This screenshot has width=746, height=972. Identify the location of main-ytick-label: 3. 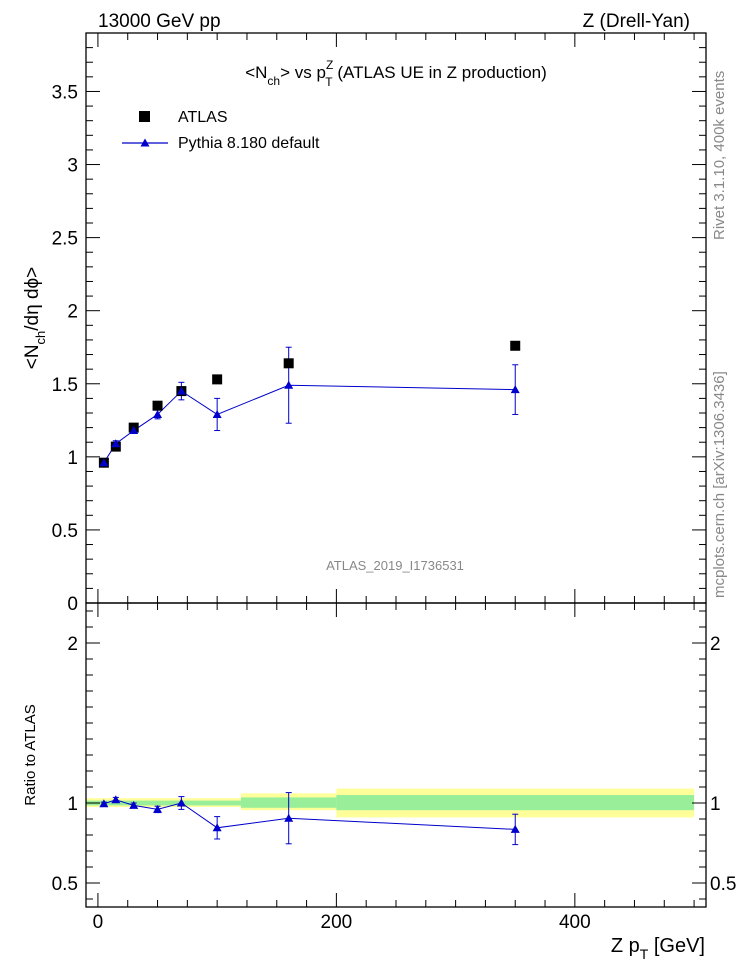
(72, 166).